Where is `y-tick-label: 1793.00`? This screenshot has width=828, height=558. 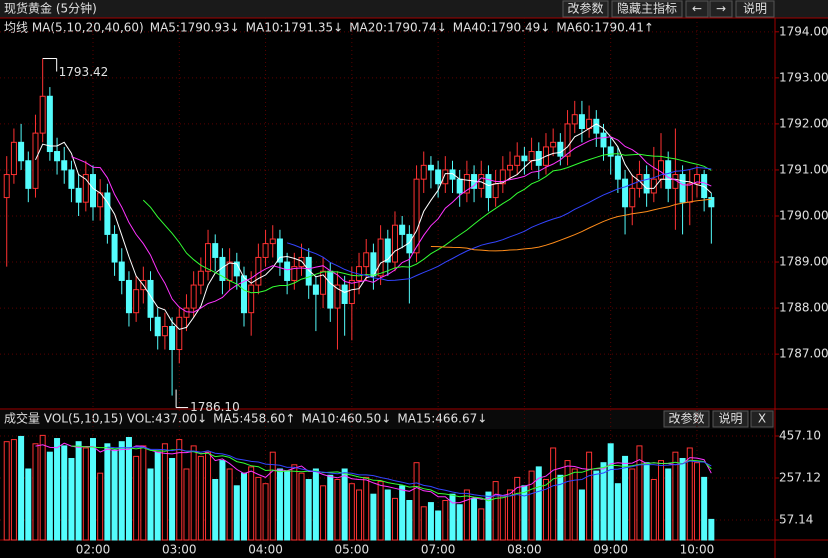 y-tick-label: 1793.00 is located at coordinates (803, 77).